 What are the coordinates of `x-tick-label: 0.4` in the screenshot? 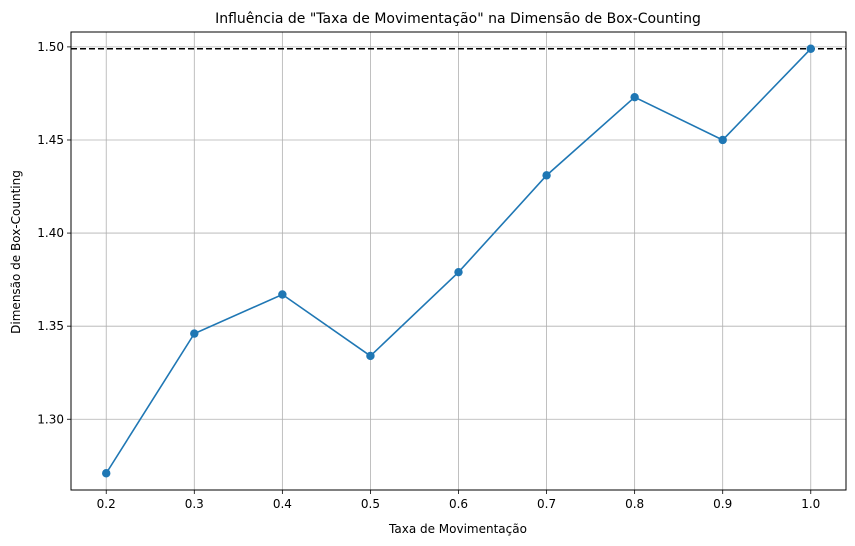 It's located at (282, 504).